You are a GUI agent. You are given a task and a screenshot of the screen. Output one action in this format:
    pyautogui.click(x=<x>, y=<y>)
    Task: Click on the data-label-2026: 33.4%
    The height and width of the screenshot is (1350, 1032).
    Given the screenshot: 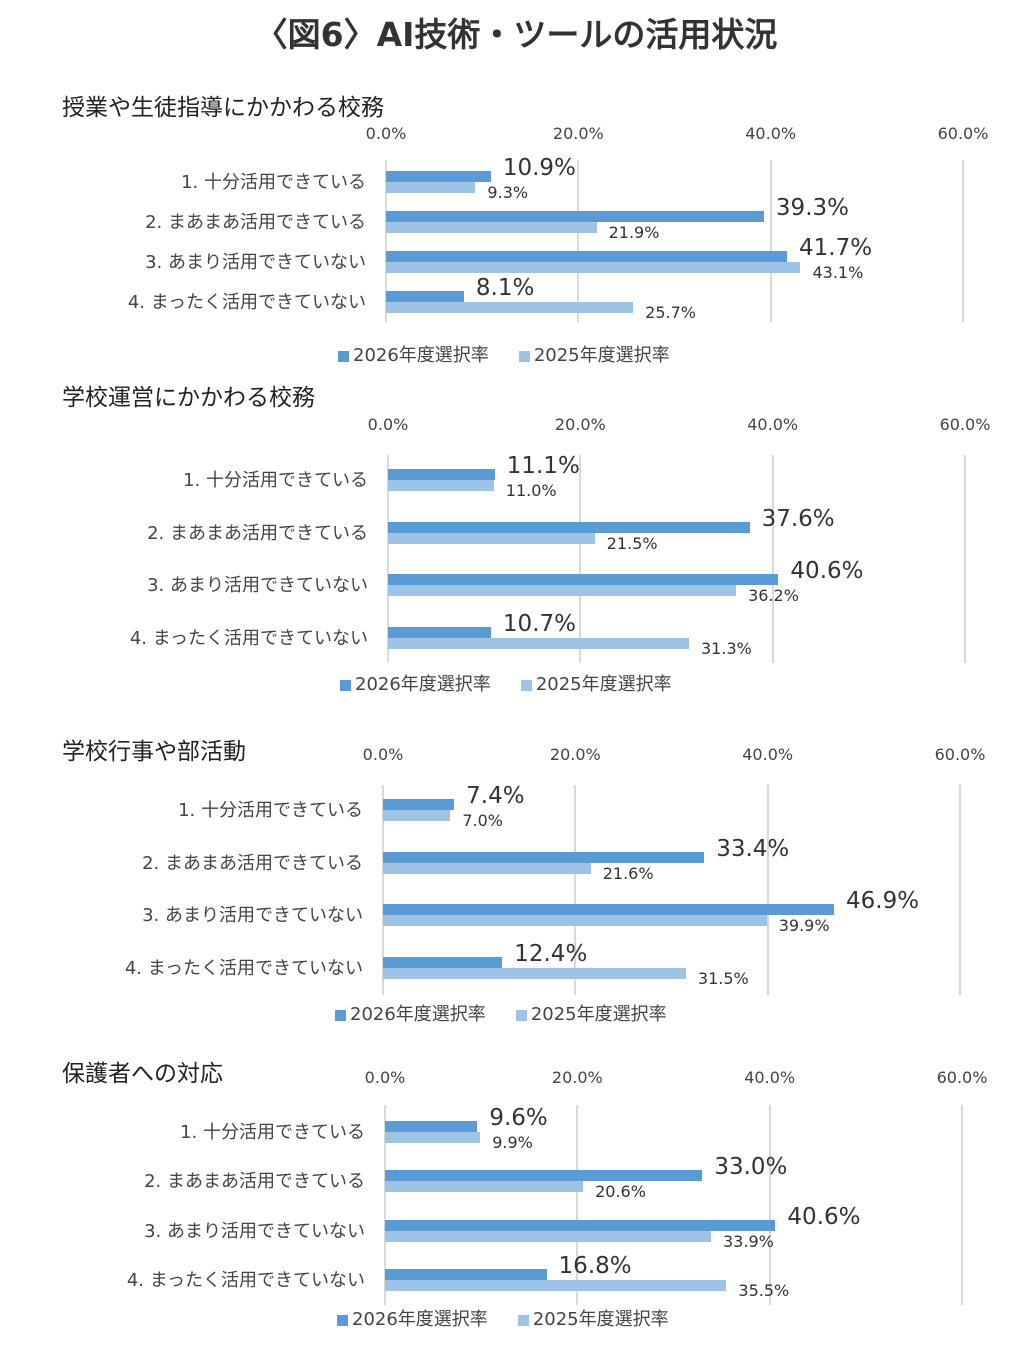 What is the action you would take?
    pyautogui.click(x=753, y=849)
    